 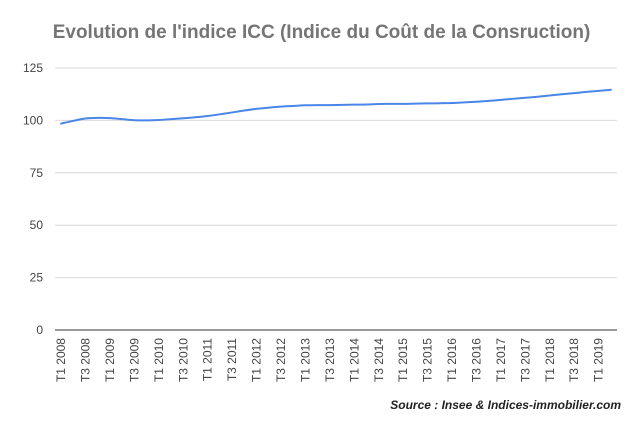 What do you see at coordinates (501, 360) in the screenshot?
I see `x-tick-label: T1 2017` at bounding box center [501, 360].